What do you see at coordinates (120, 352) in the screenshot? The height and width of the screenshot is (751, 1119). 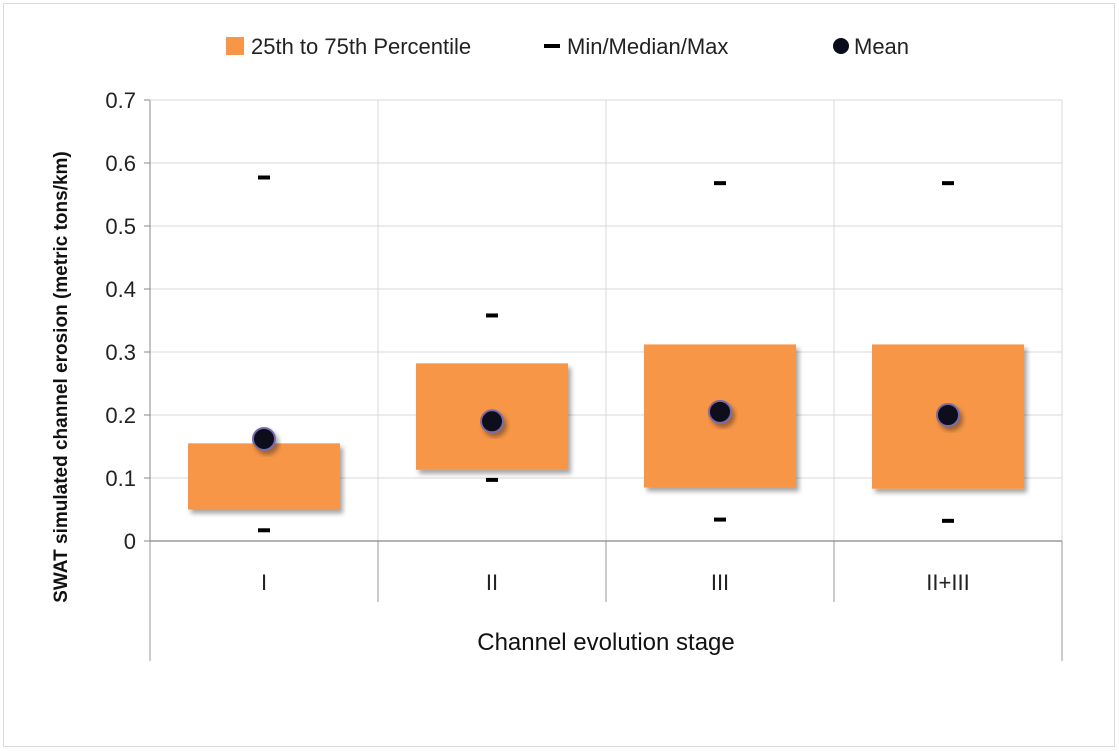 I see `y-tick-label: 0.3` at bounding box center [120, 352].